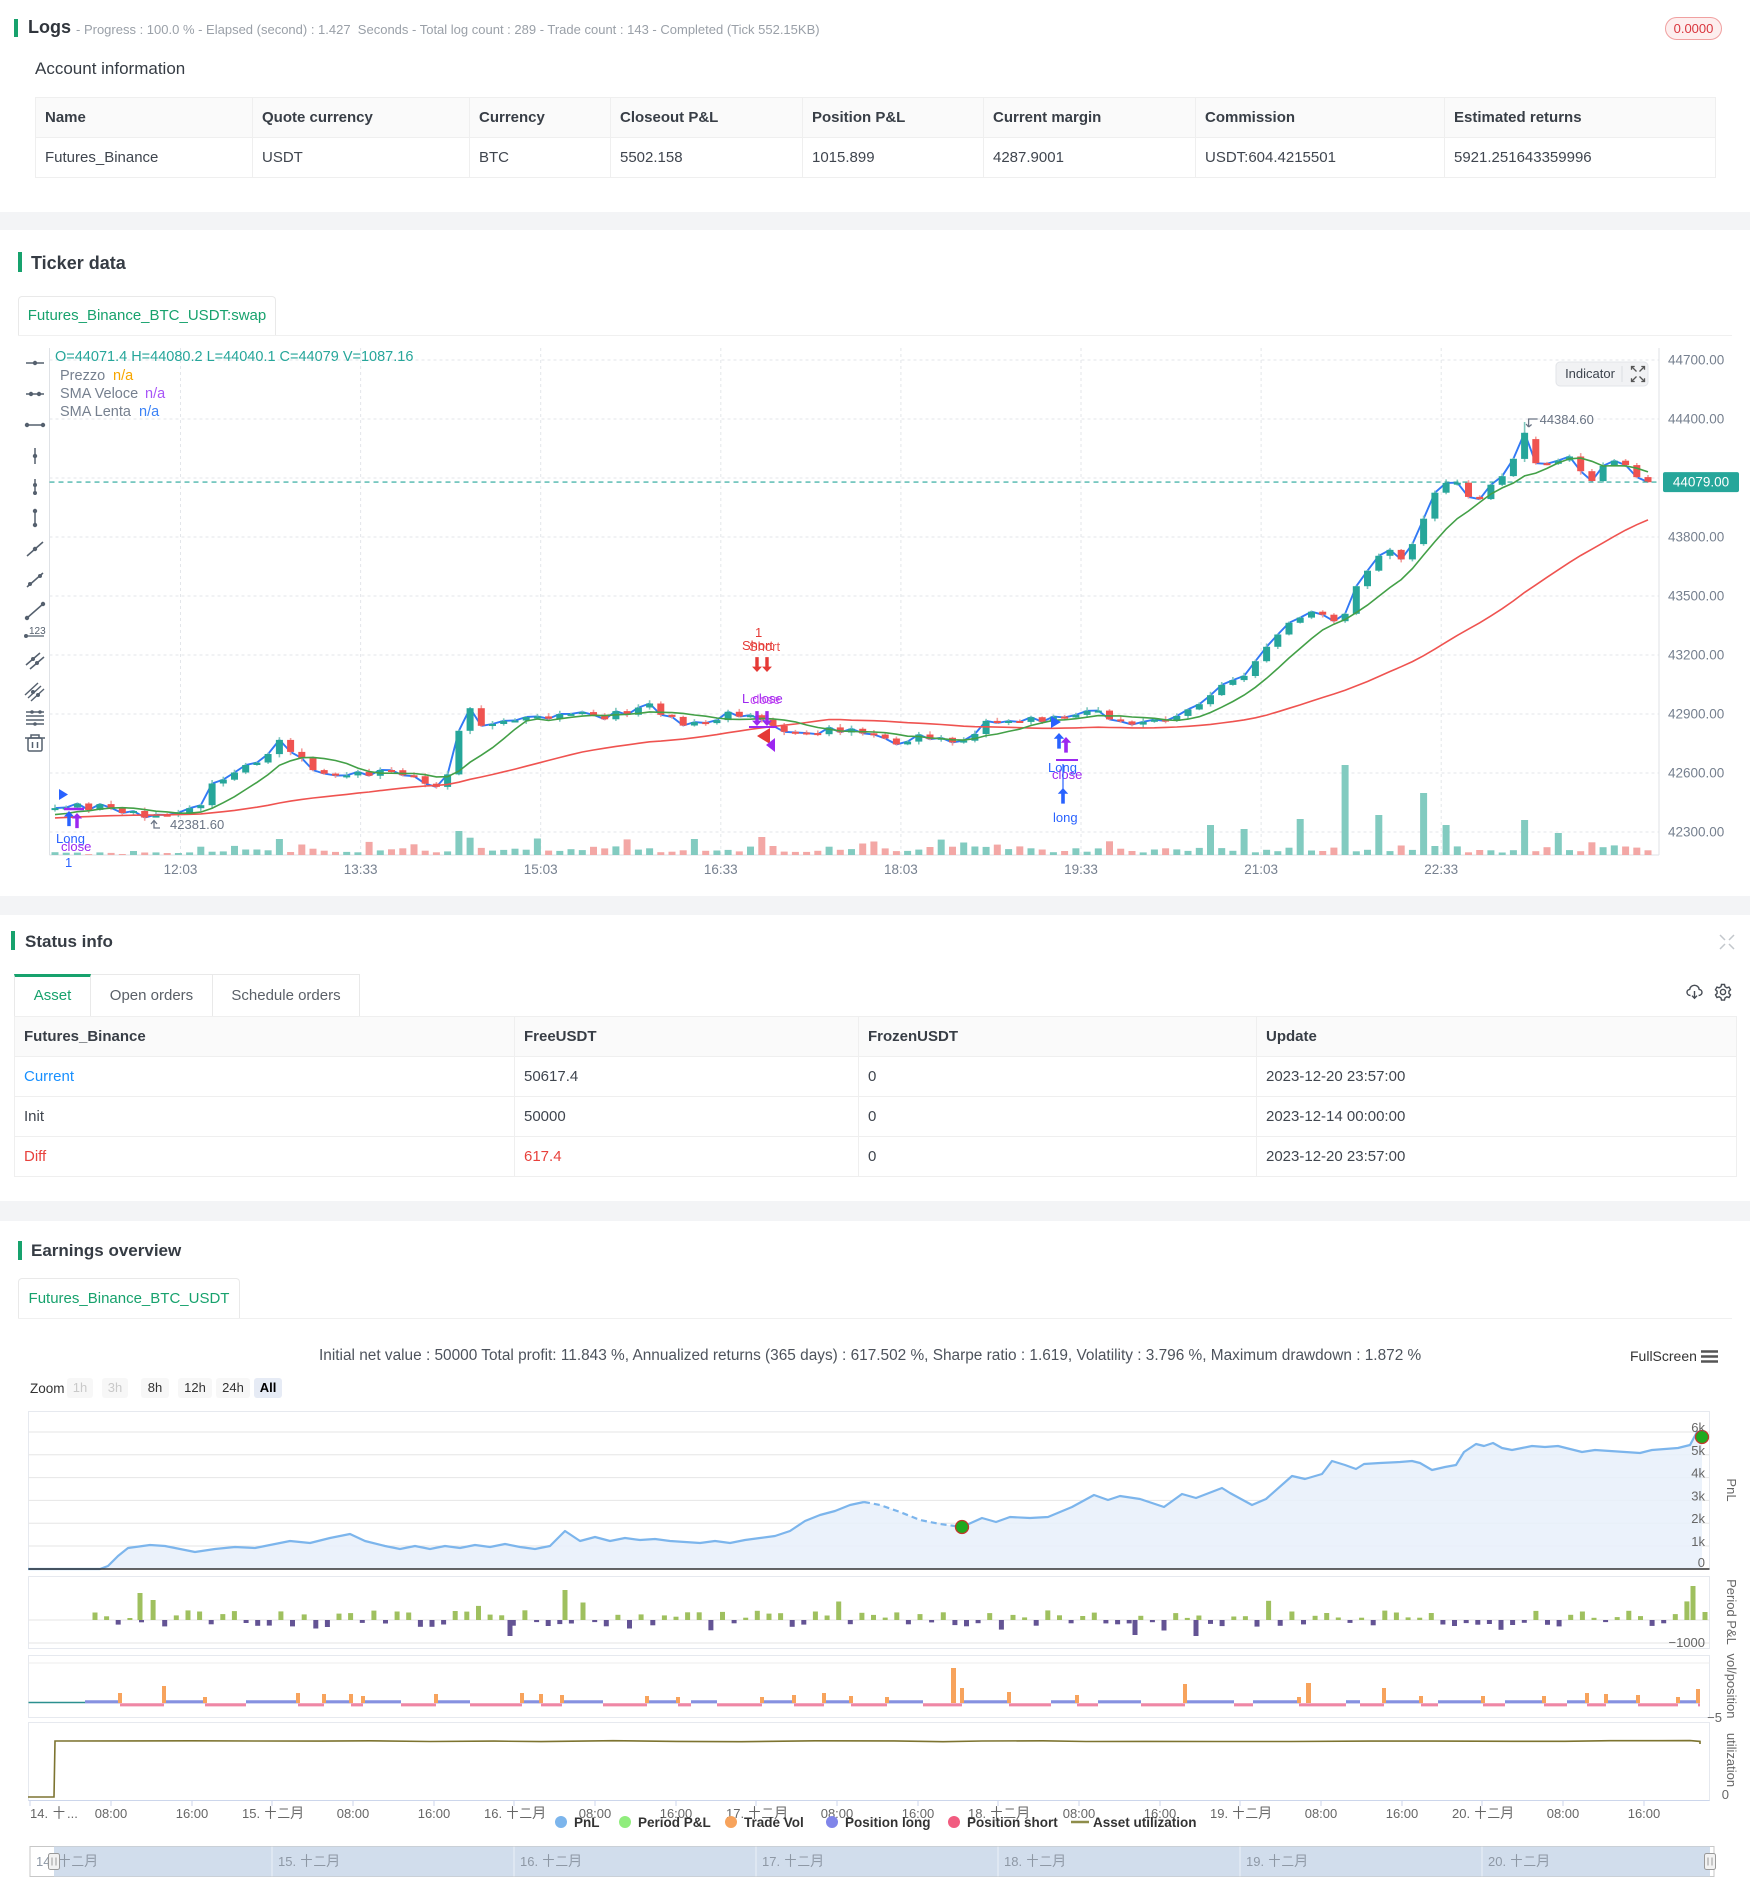 The height and width of the screenshot is (1899, 1750). Describe the element at coordinates (721, 869) in the screenshot. I see `svg-text: 16:33` at that location.